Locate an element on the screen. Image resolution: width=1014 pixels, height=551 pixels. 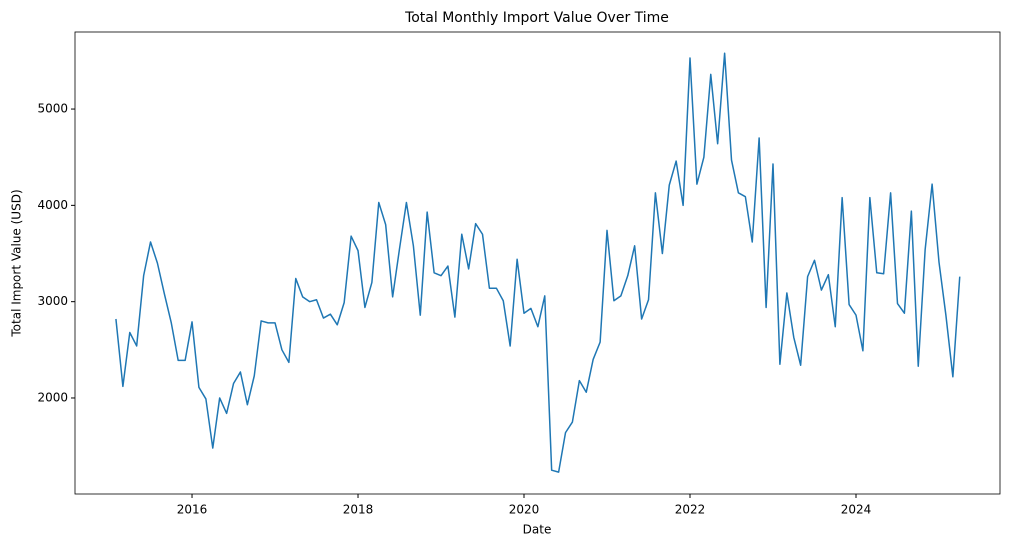
x-tick-label: 2022 is located at coordinates (690, 510).